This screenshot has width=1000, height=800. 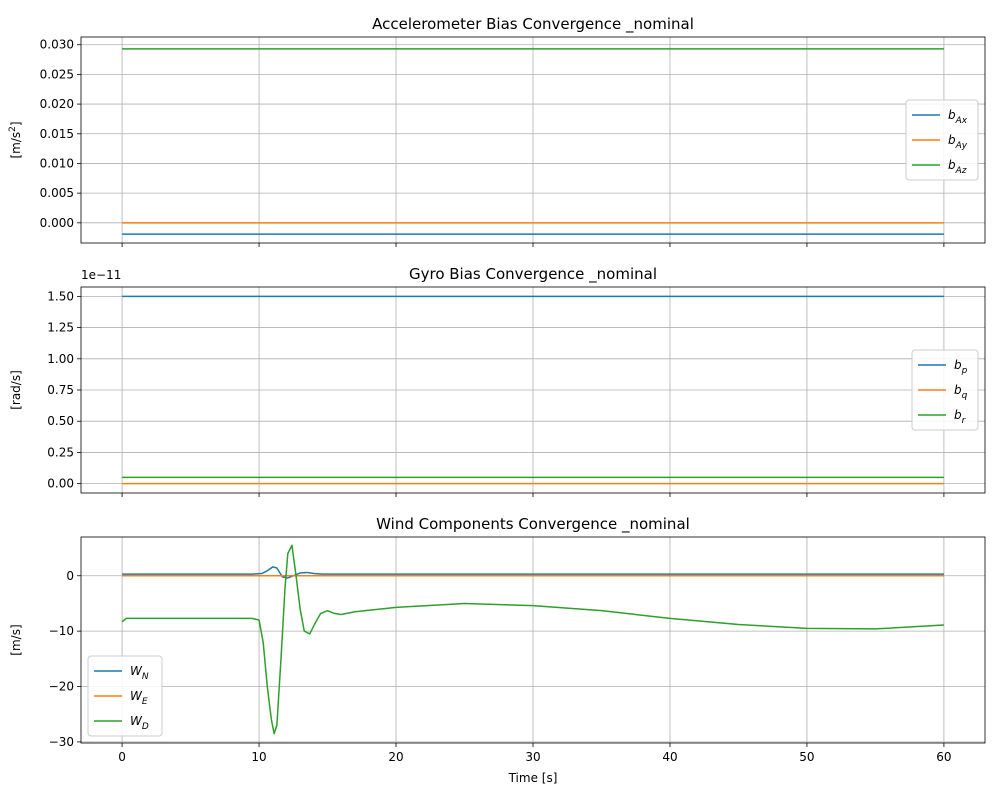 What do you see at coordinates (60, 421) in the screenshot?
I see `y-tick-label: 0.50` at bounding box center [60, 421].